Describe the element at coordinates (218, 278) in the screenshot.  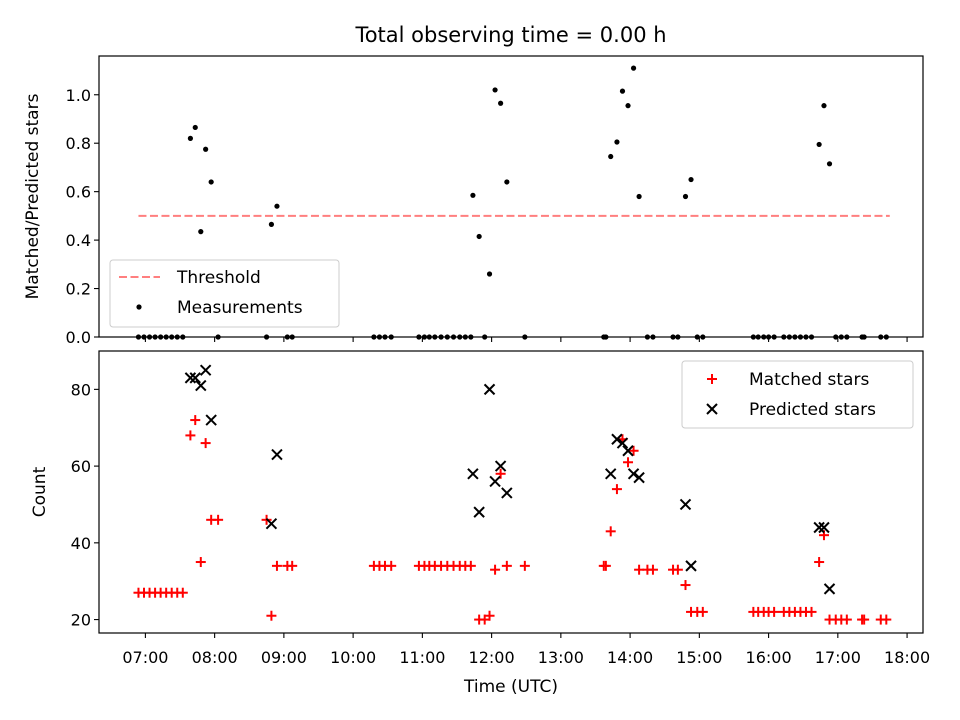
I see `legend-threshold-label: Threshold` at that location.